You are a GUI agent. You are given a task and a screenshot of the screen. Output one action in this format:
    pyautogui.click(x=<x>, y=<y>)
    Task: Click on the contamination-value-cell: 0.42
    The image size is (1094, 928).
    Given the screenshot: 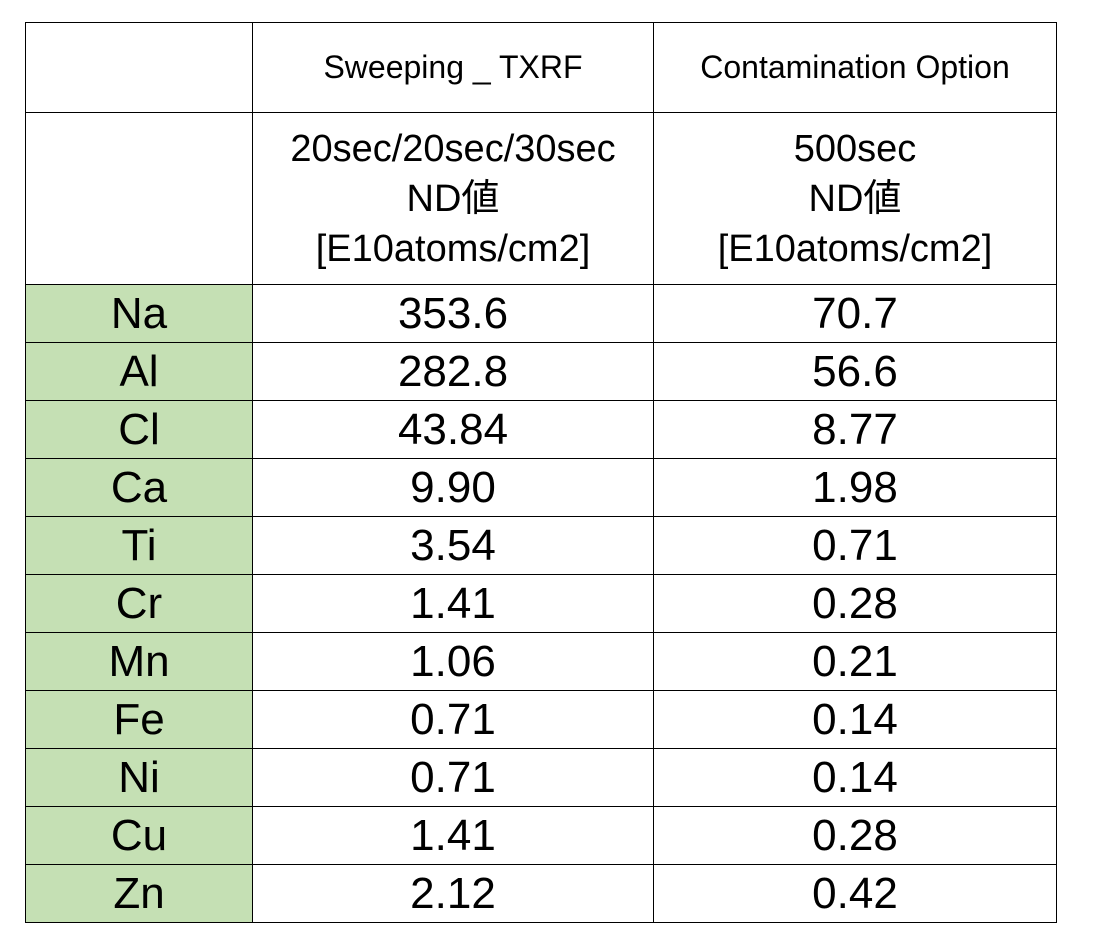 What is the action you would take?
    pyautogui.click(x=855, y=893)
    